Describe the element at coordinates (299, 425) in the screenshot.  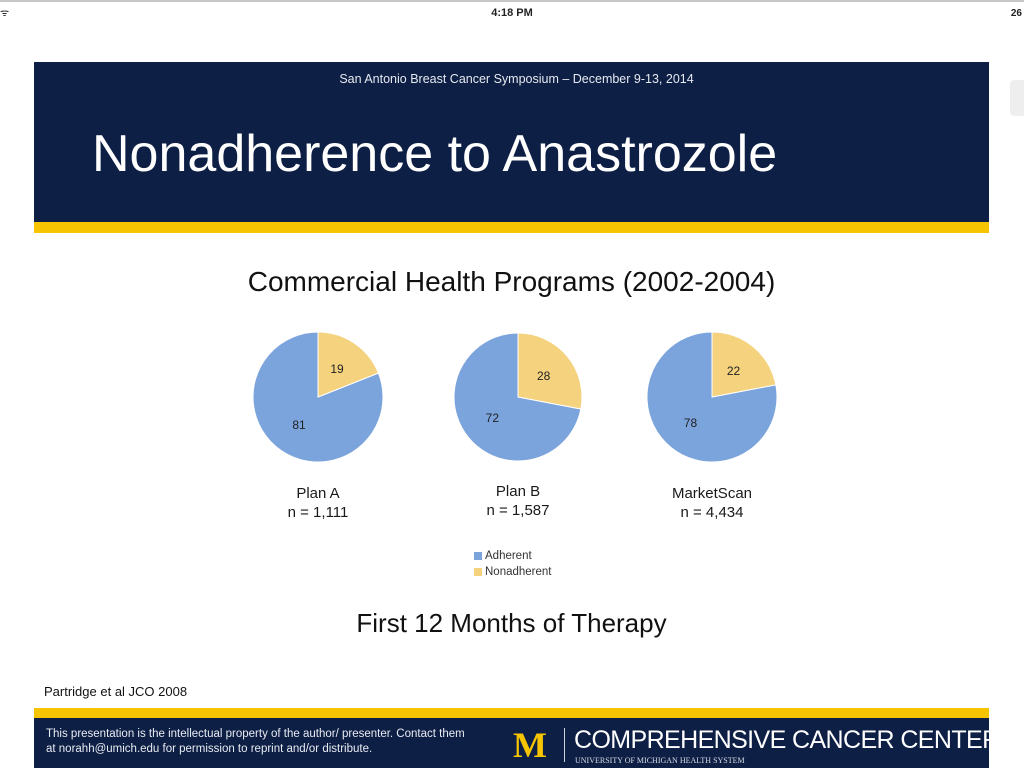
I see `pie-value-label-adherent: 81` at that location.